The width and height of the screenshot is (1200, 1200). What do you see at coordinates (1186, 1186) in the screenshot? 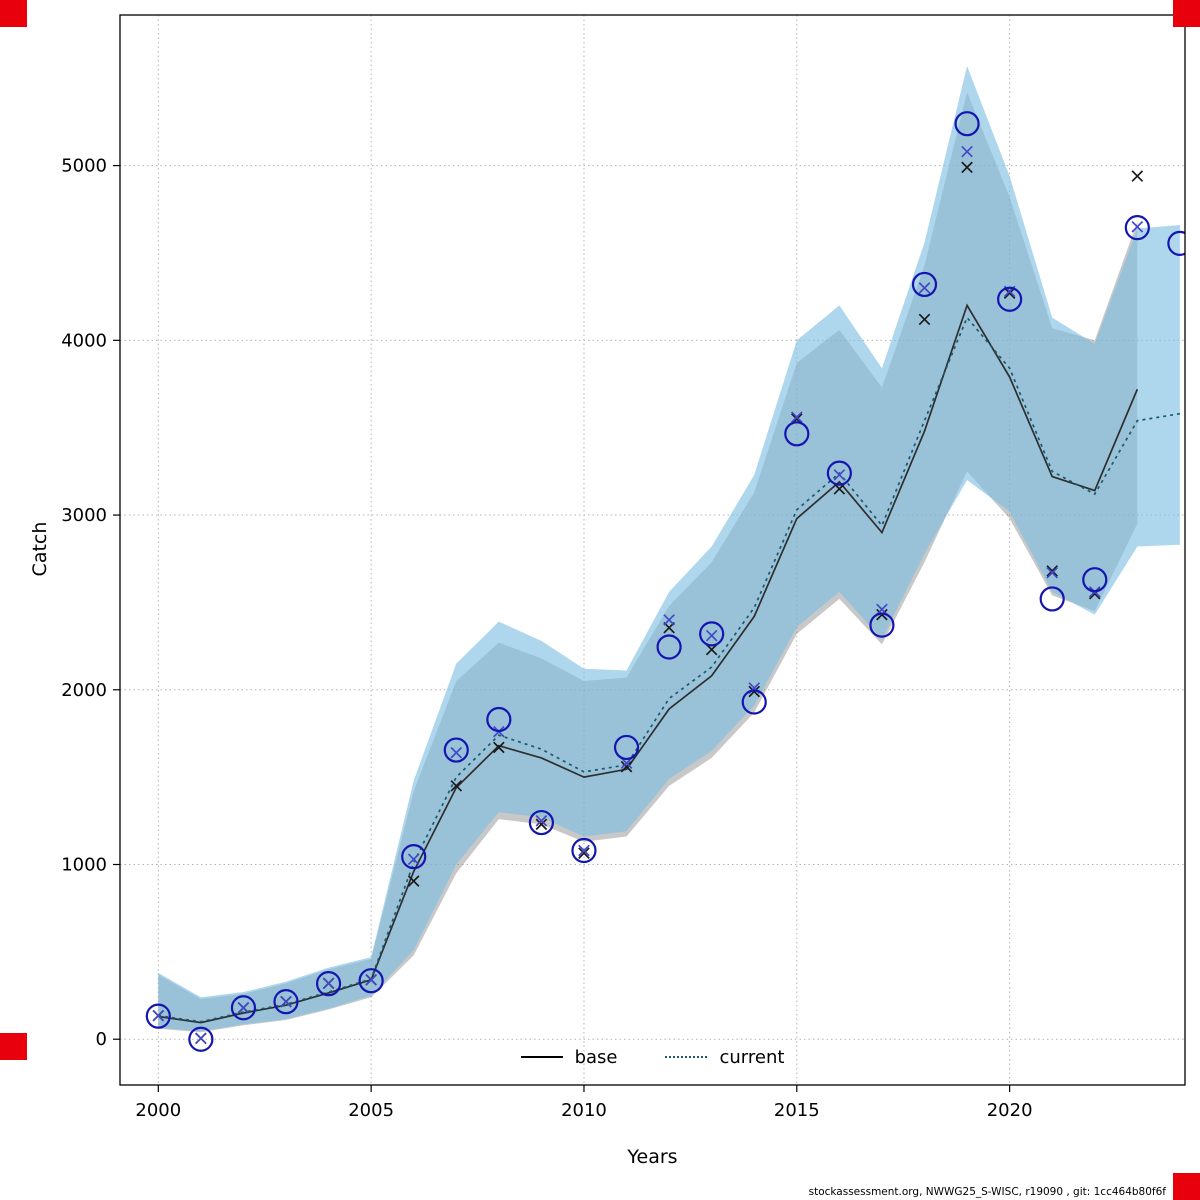
I see `corner-marker-bottom-right` at bounding box center [1186, 1186].